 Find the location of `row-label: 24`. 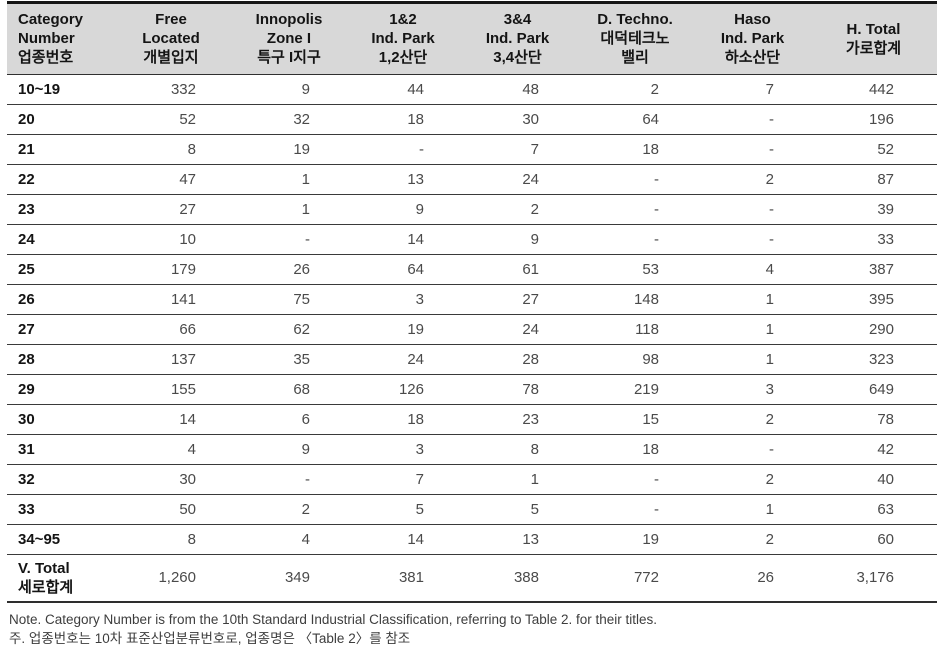

row-label: 24 is located at coordinates (58, 239).